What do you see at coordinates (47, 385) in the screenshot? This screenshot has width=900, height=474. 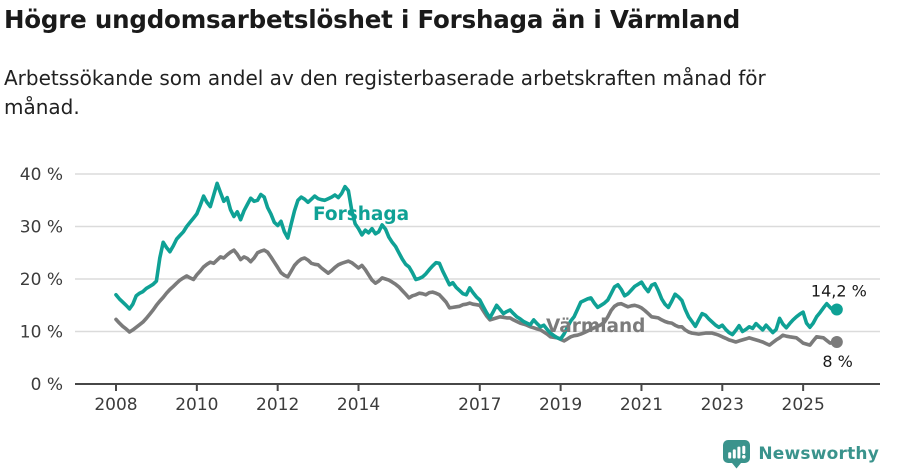 I see `y-axis-label-0: 0 %` at bounding box center [47, 385].